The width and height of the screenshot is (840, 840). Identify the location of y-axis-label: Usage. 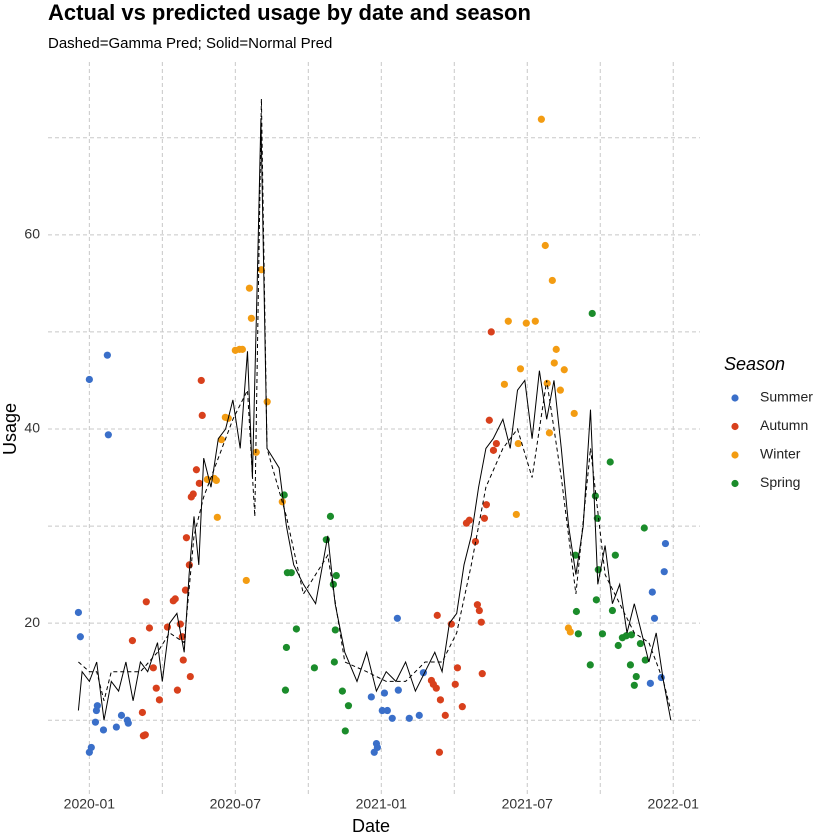
(10, 429).